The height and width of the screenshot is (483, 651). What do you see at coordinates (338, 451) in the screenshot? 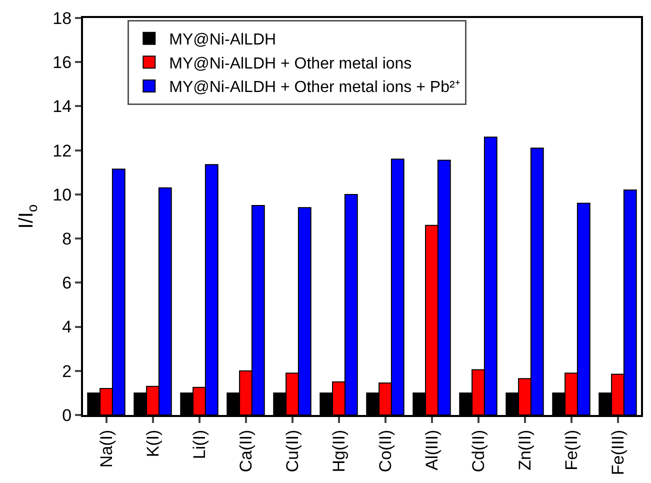
I see `x-tick-label: Hg(II)` at bounding box center [338, 451].